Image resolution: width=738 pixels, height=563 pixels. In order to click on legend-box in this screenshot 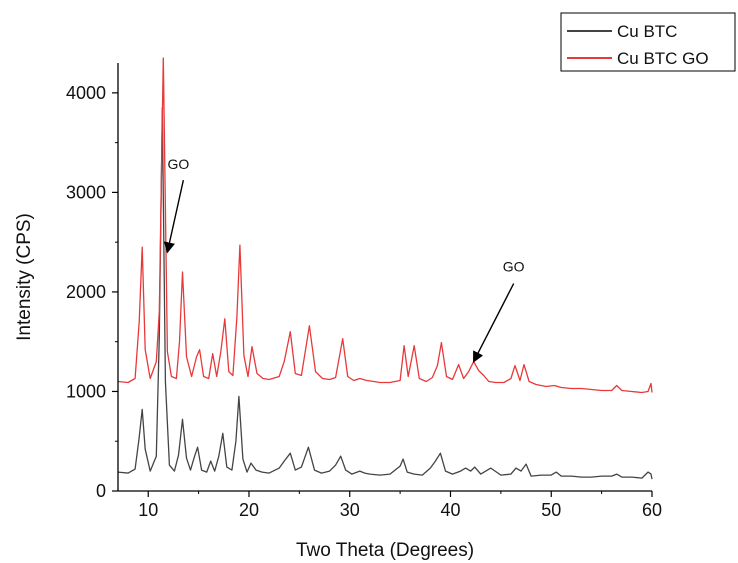, I will do `click(648, 42)`.